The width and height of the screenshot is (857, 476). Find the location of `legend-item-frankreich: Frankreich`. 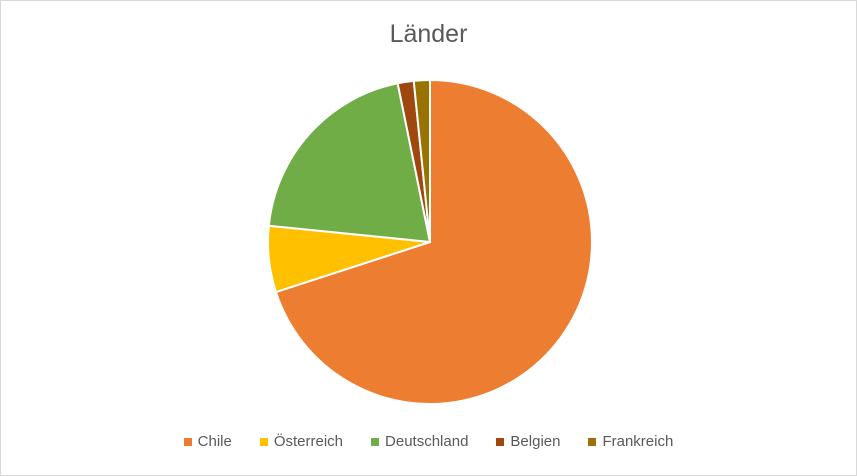

legend-item-frankreich: Frankreich is located at coordinates (630, 441).